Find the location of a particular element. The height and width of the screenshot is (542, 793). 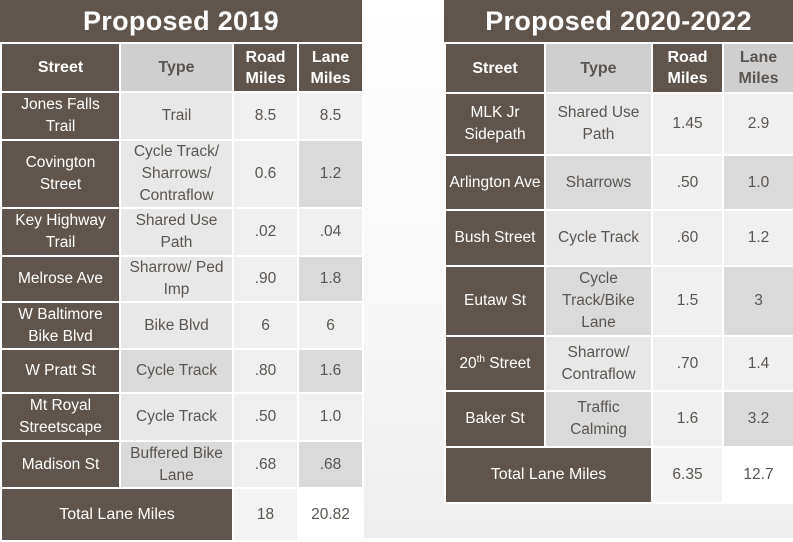

street-rest: Street is located at coordinates (507, 363).